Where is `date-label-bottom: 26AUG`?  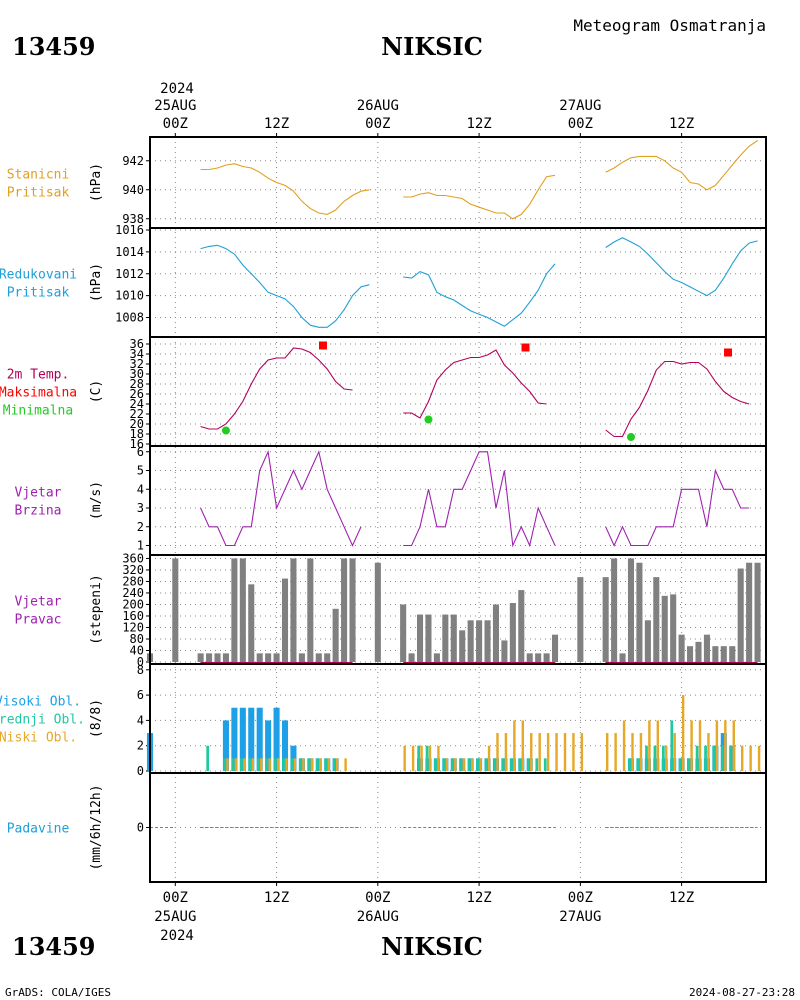
date-label-bottom: 26AUG is located at coordinates (378, 917).